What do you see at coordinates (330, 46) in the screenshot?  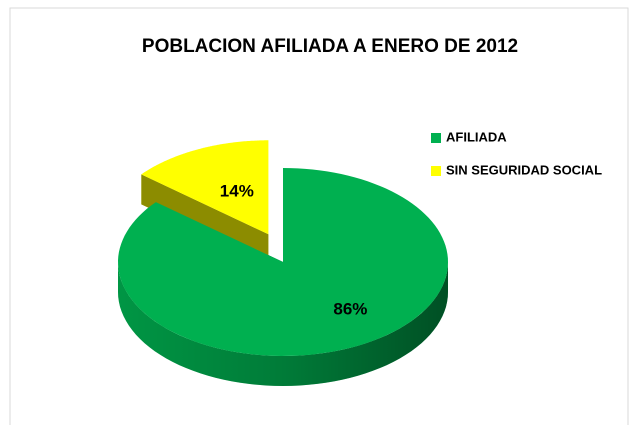 I see `chart-title: POBLACION AFILIADA A ENERO DE 2012` at bounding box center [330, 46].